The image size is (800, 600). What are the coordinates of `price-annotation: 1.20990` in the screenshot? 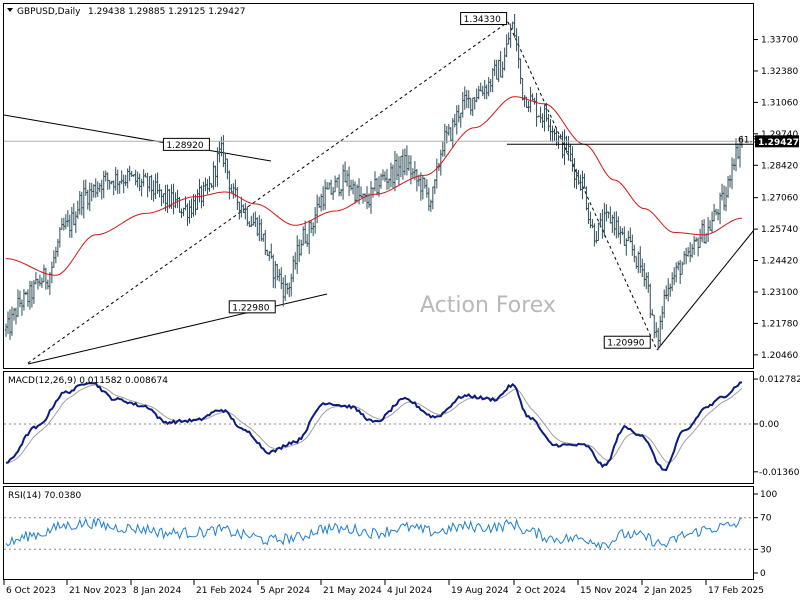 It's located at (627, 342).